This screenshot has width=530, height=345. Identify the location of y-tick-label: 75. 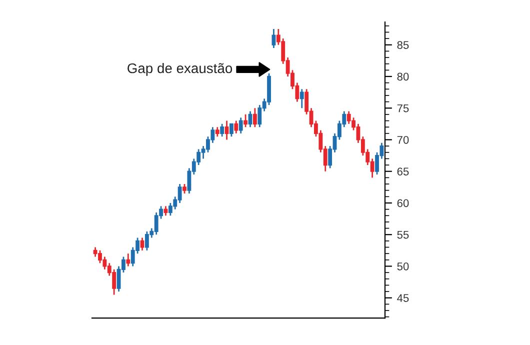
(403, 108).